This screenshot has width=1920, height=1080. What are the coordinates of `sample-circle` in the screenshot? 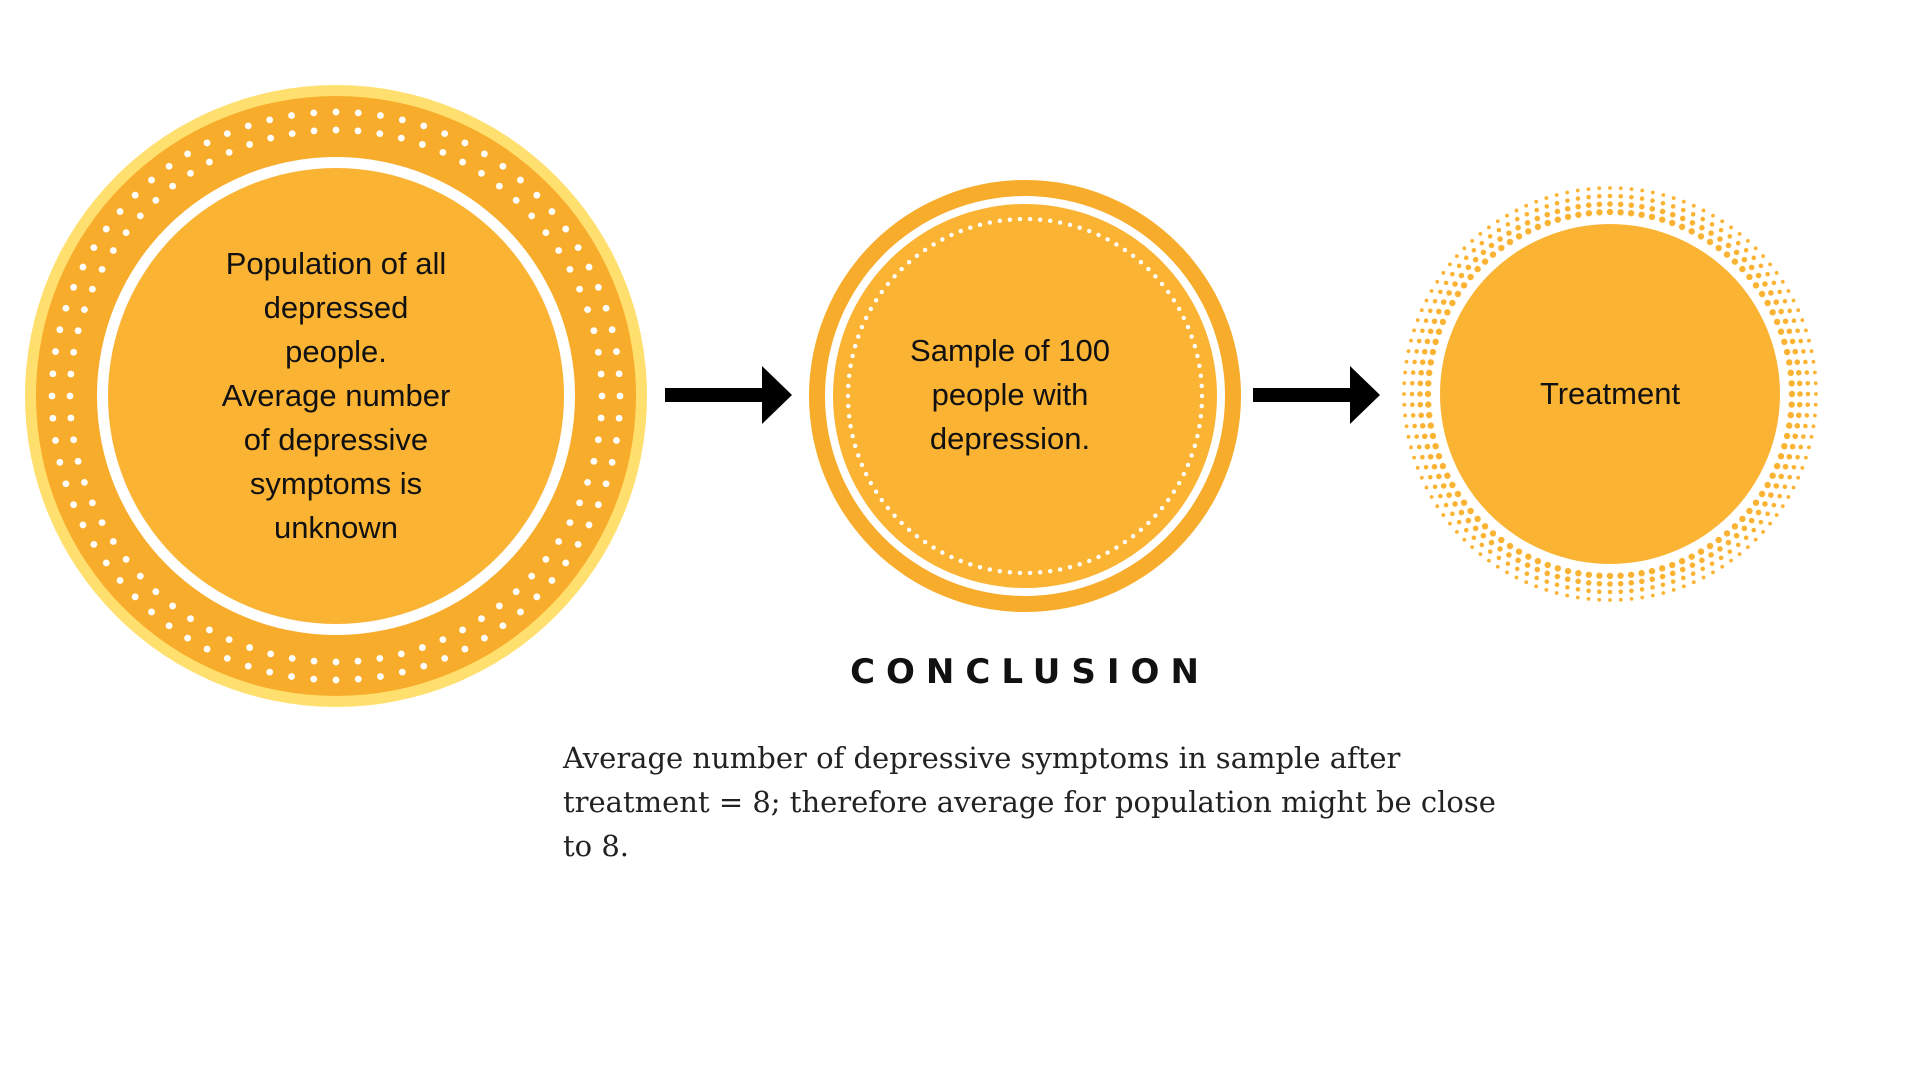 It's located at (1025, 396).